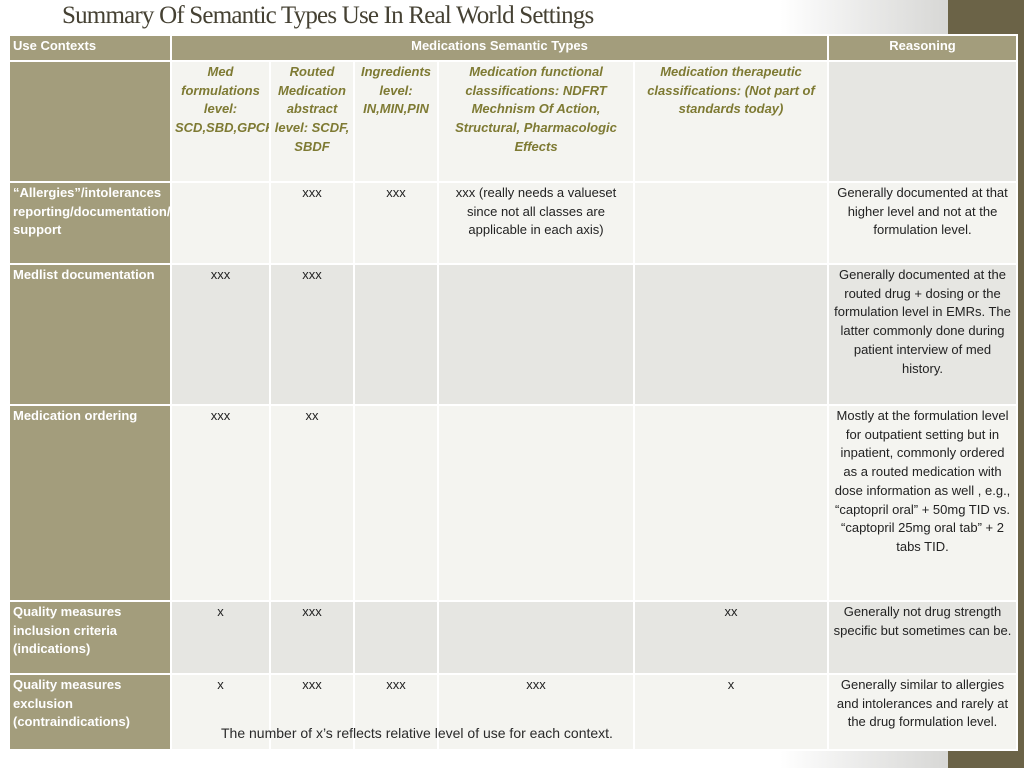 This screenshot has width=1024, height=768. I want to click on subheader-ingredients: Ingredients level: IN,MIN,PIN, so click(396, 121).